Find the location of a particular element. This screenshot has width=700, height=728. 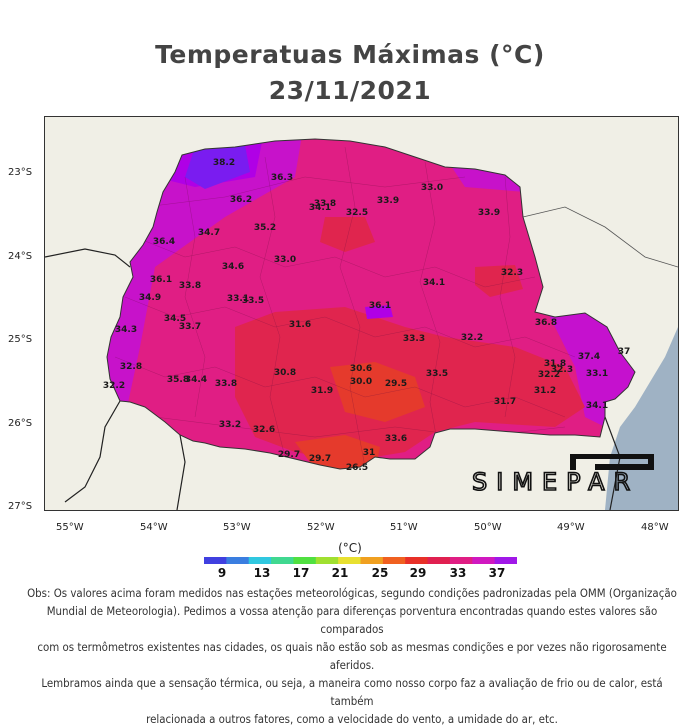

colorbar-label: 25 is located at coordinates (380, 573).